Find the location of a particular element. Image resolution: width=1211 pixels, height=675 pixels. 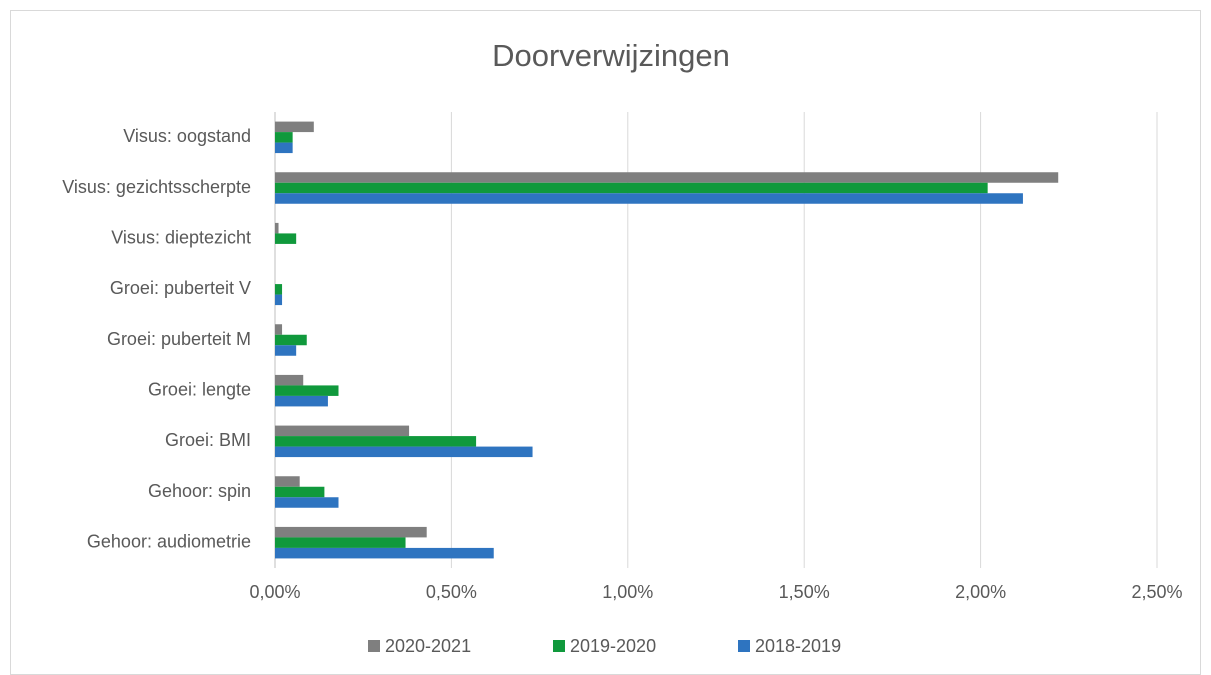

x-tick-label: 1,00% is located at coordinates (627, 592).